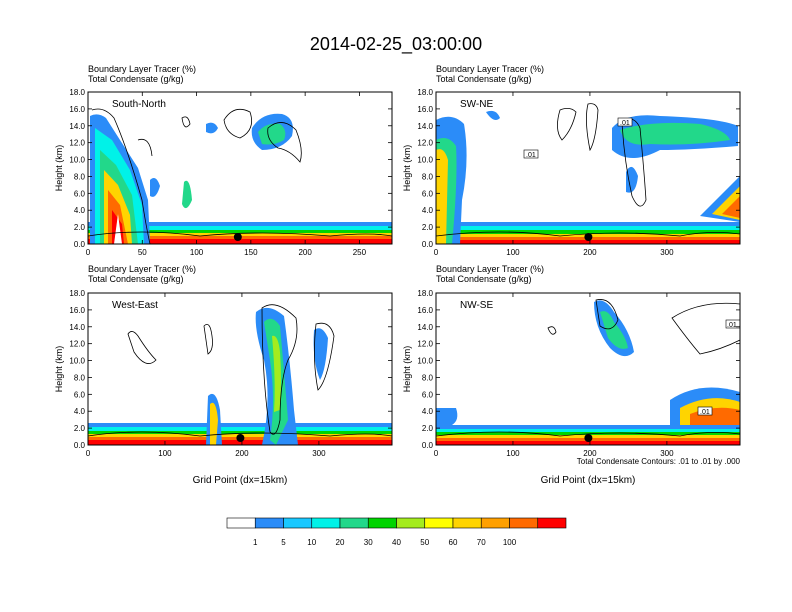 The width and height of the screenshot is (792, 612). Describe the element at coordinates (588, 173) in the screenshot. I see `panel-2-field: .01 .01` at that location.